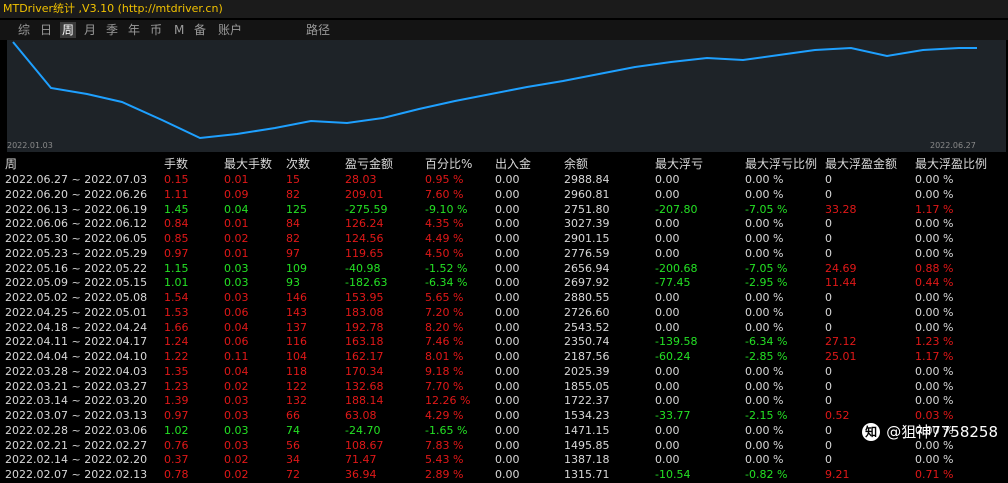  What do you see at coordinates (934, 474) in the screenshot?
I see `table-cell: 0.71 %` at bounding box center [934, 474].